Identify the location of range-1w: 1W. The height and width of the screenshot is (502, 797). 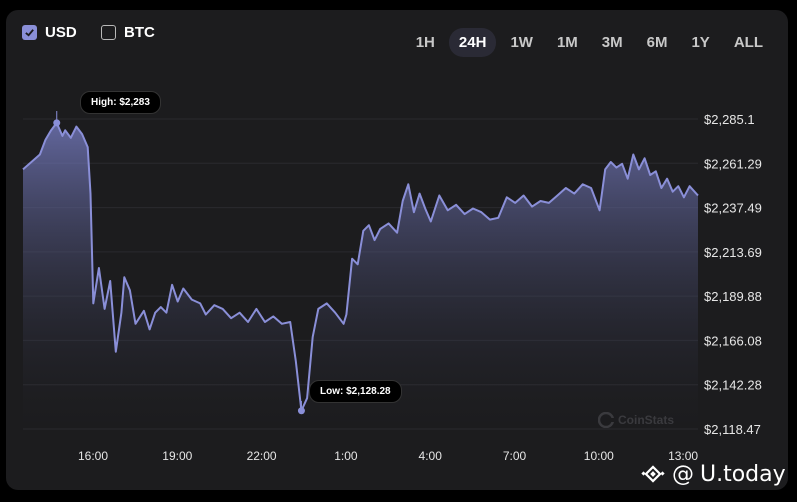
(521, 42).